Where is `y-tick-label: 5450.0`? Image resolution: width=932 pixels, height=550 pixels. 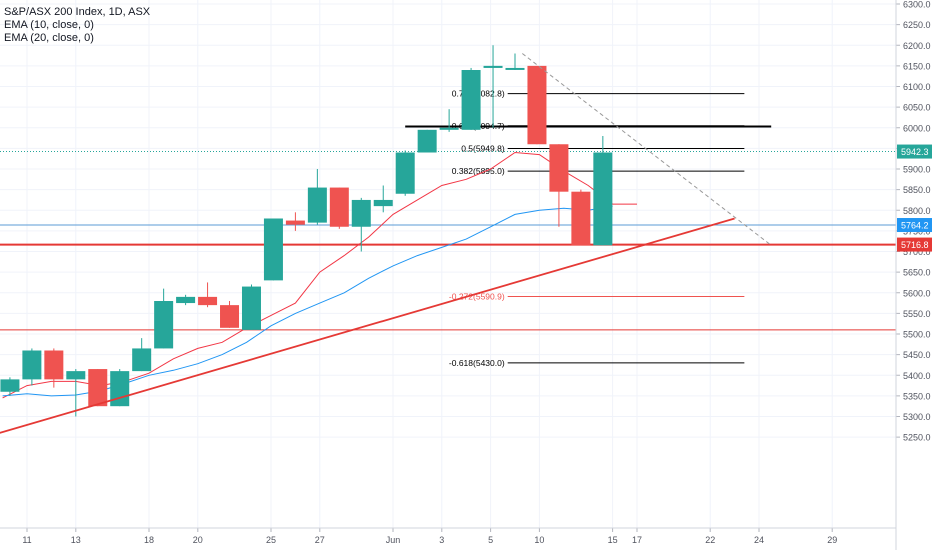
y-tick-label: 5450.0 is located at coordinates (917, 355).